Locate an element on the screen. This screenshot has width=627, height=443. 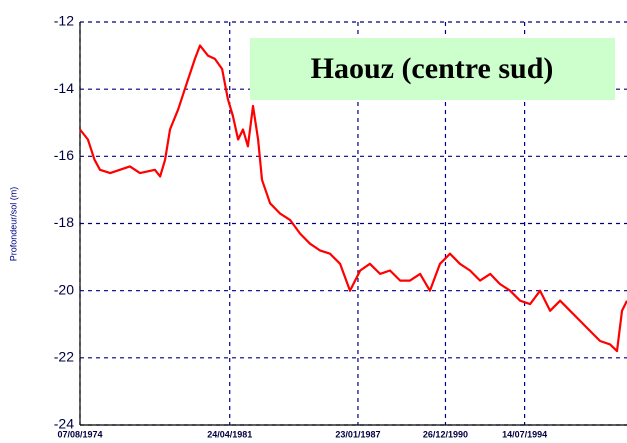
x-tick-label: 26/12/1990 is located at coordinates (445, 434).